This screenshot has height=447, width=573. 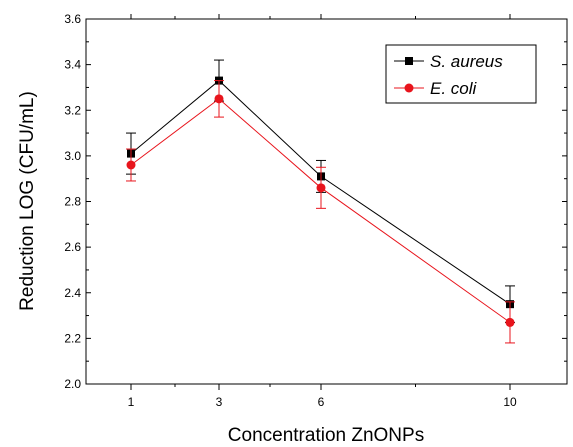 What do you see at coordinates (219, 402) in the screenshot?
I see `x-tick-label: 3` at bounding box center [219, 402].